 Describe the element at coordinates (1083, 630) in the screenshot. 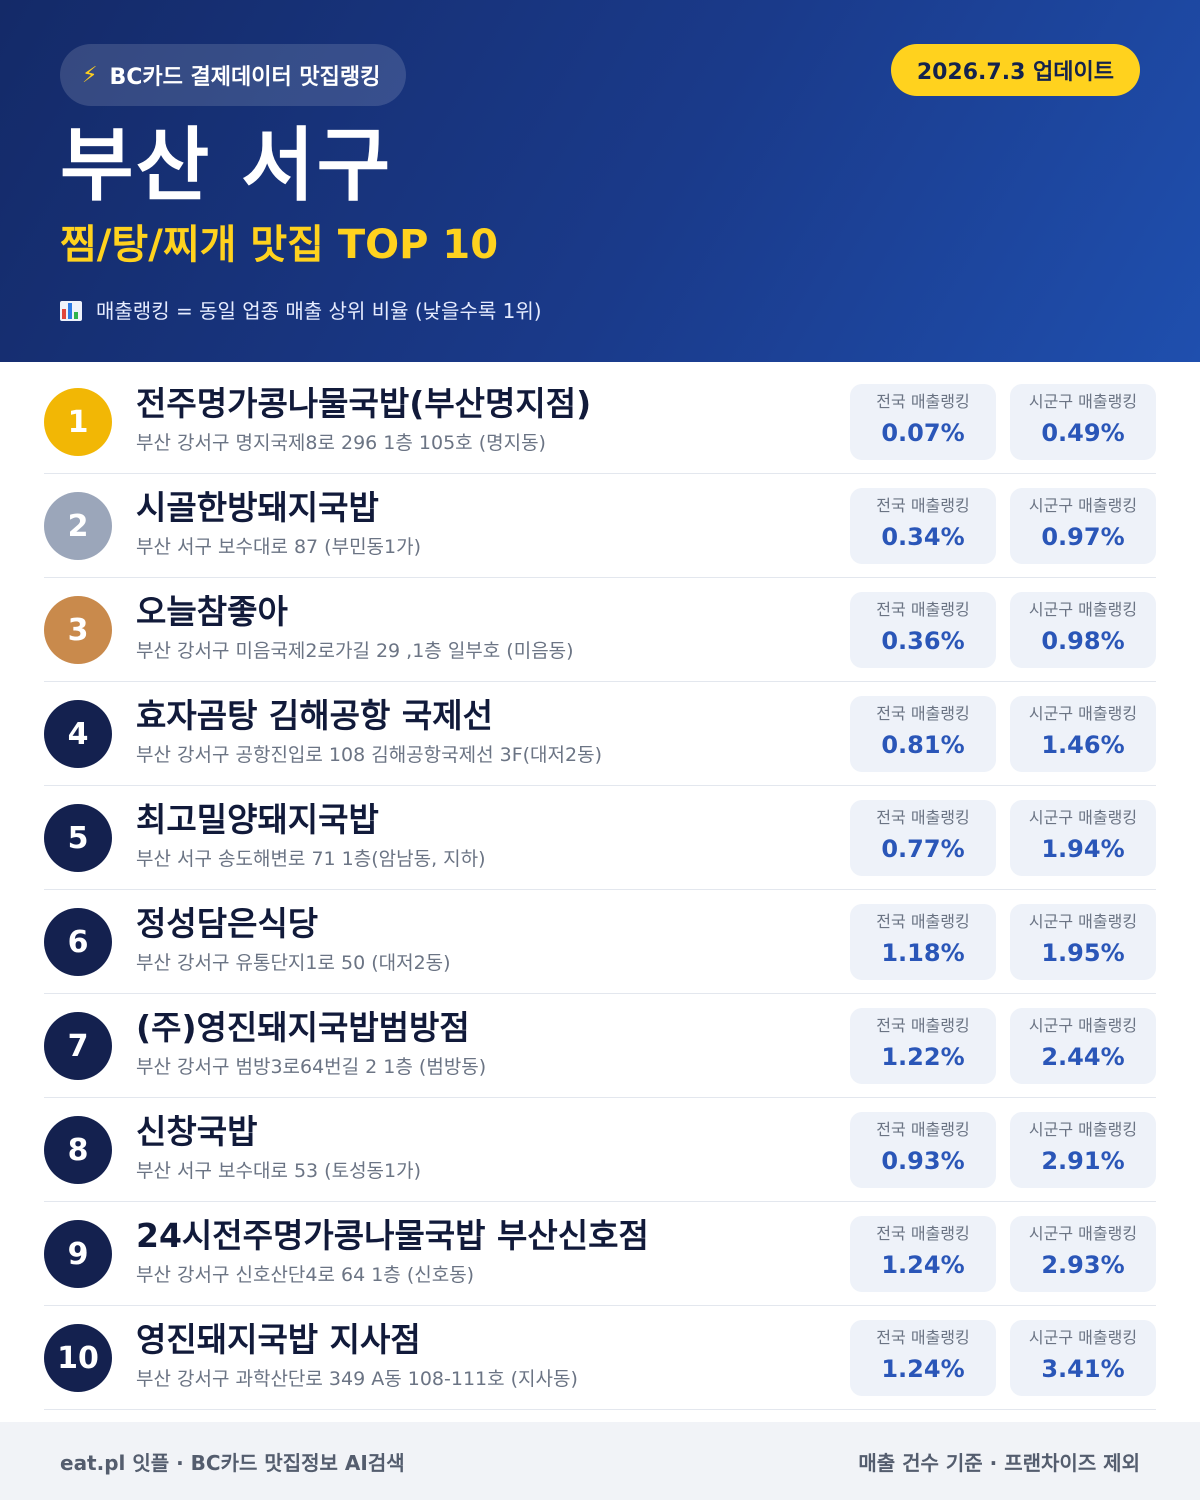

I see `local-rank-card: 시군구 매출랭킹 0.98%` at that location.